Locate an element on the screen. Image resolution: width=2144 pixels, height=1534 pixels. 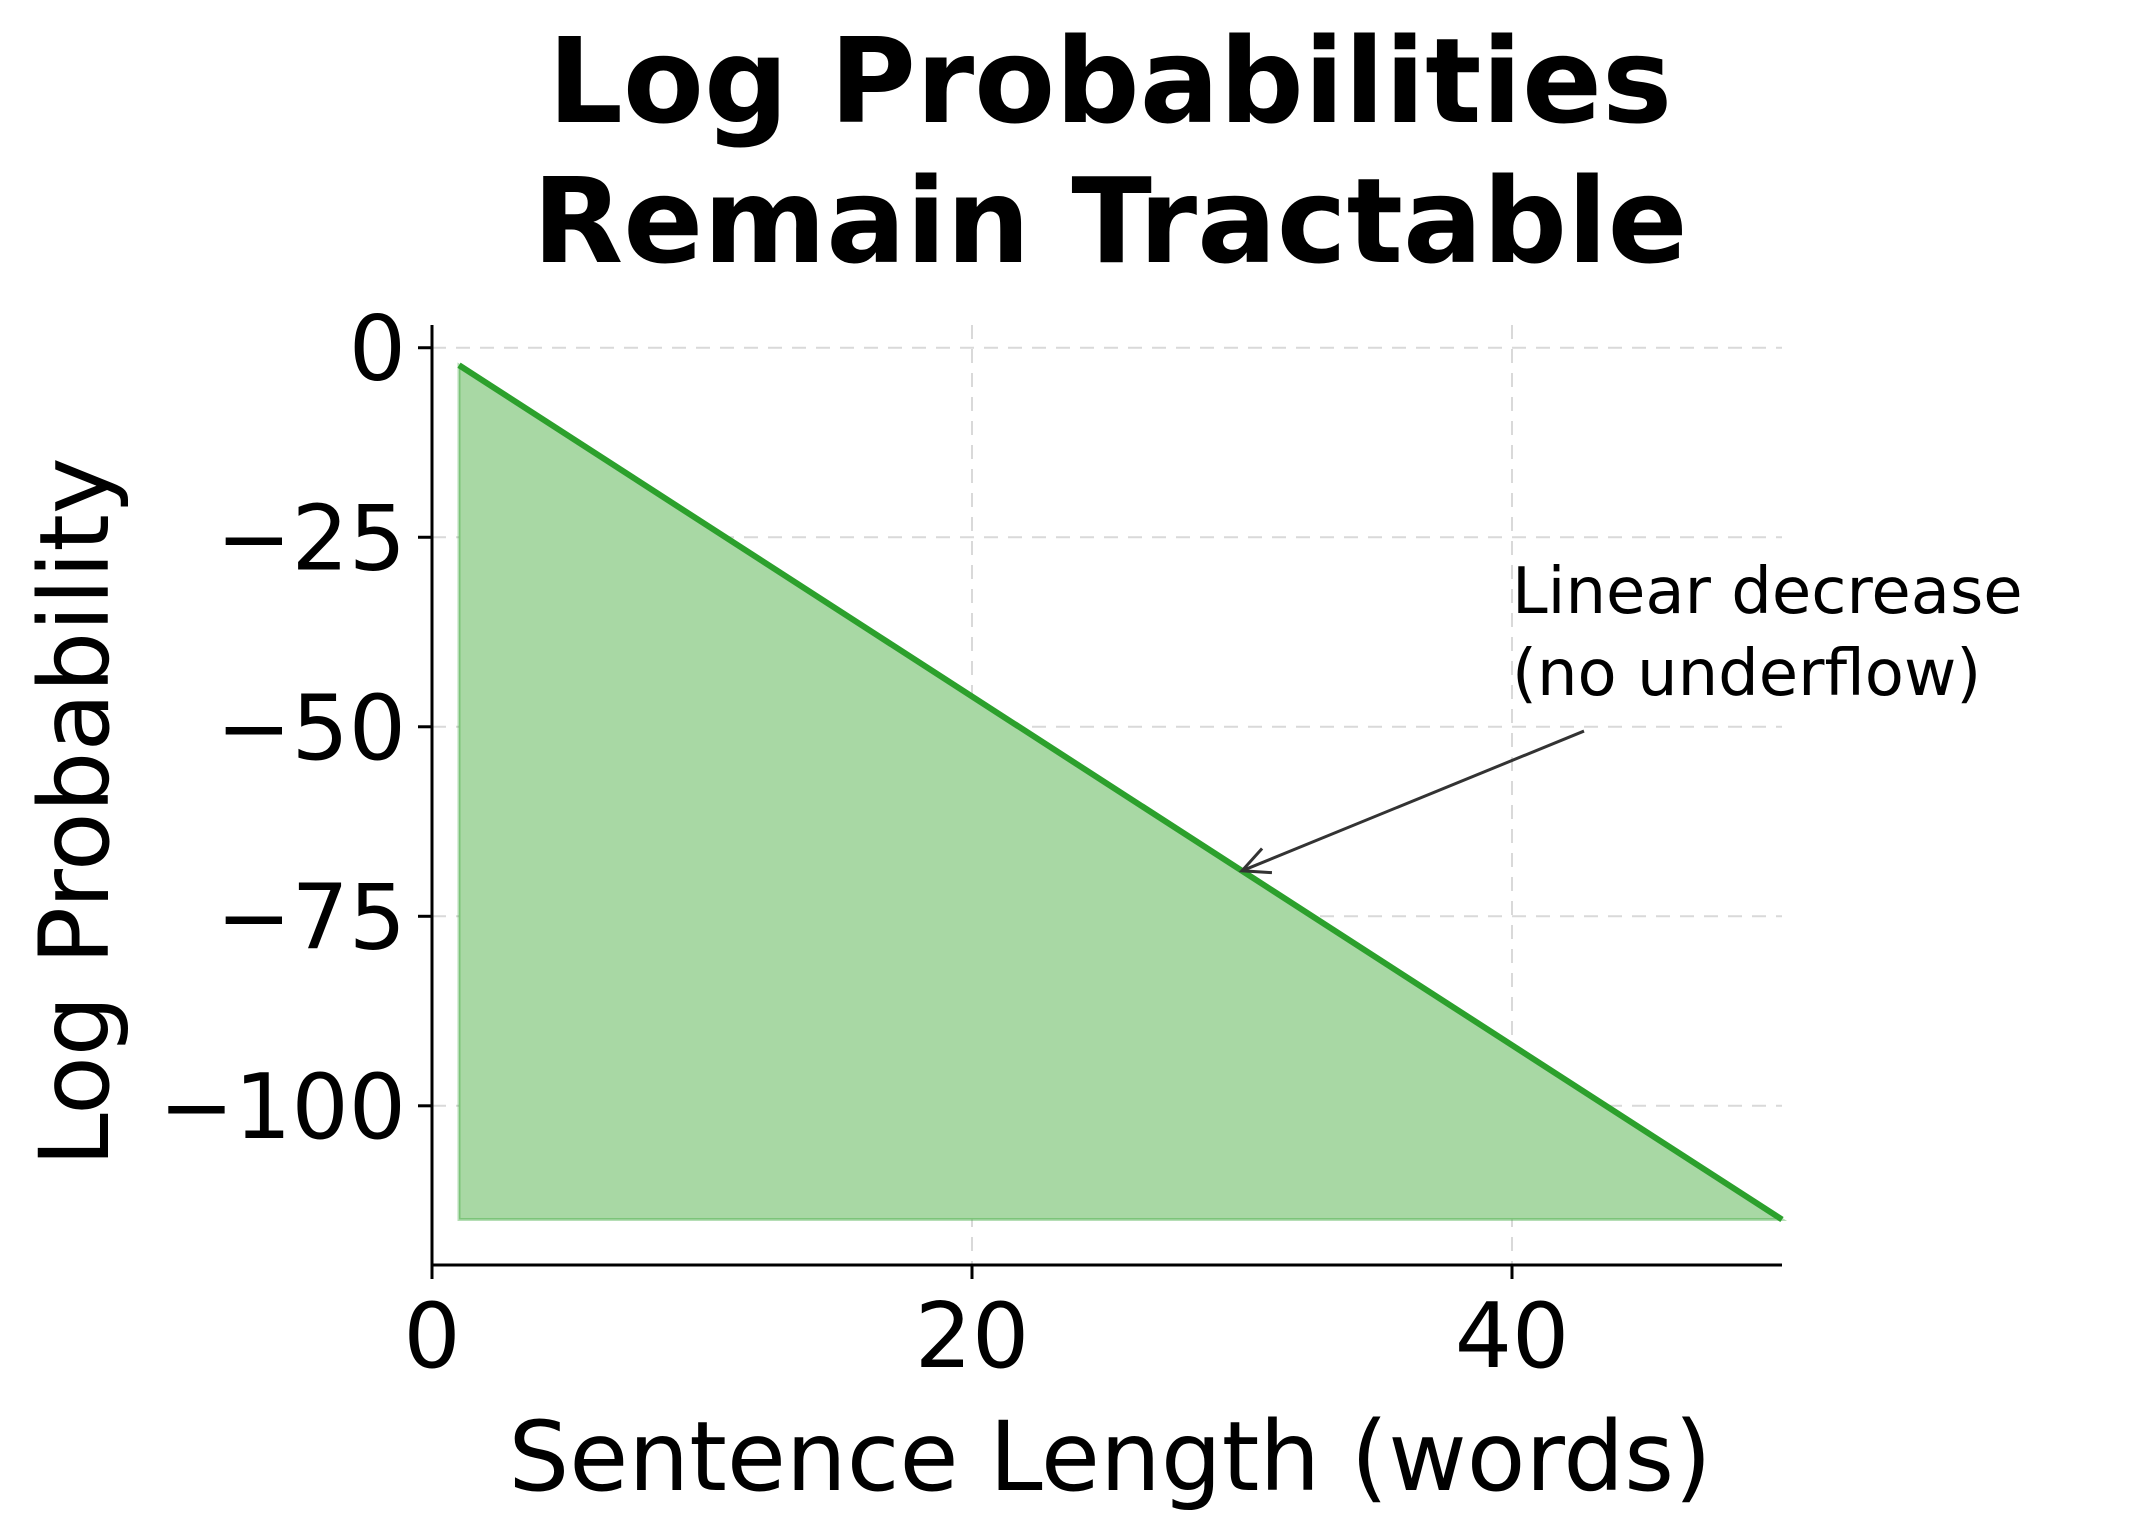
x-tick-label: 20 is located at coordinates (972, 1336).